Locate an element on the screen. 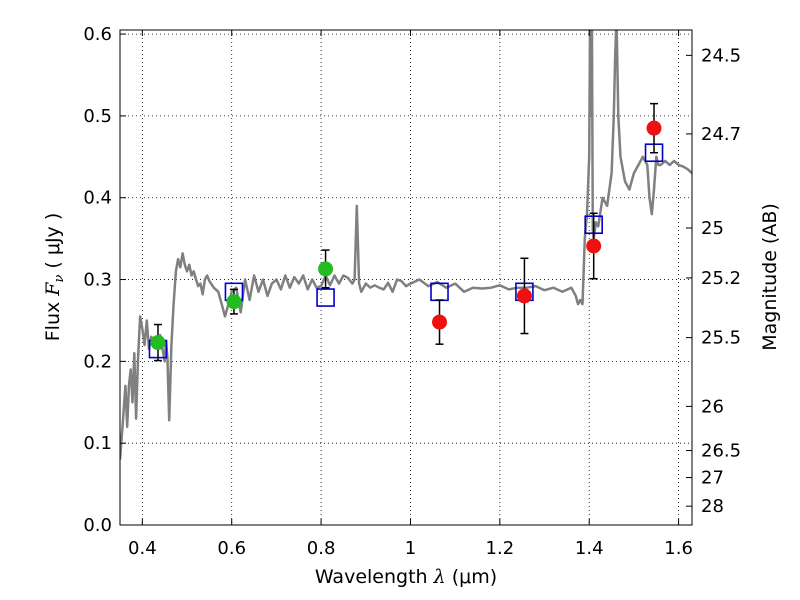  x-tick-label: 1.2 is located at coordinates (500, 548).